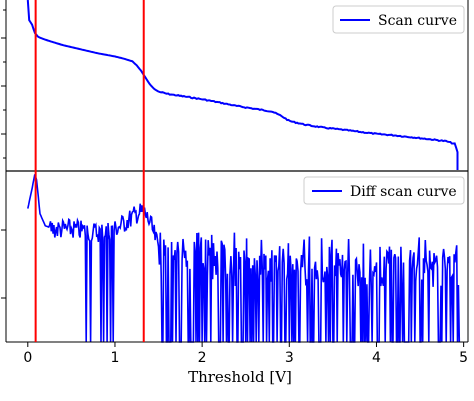 The height and width of the screenshot is (401, 474). I want to click on bottom-legend-frame, so click(384, 190).